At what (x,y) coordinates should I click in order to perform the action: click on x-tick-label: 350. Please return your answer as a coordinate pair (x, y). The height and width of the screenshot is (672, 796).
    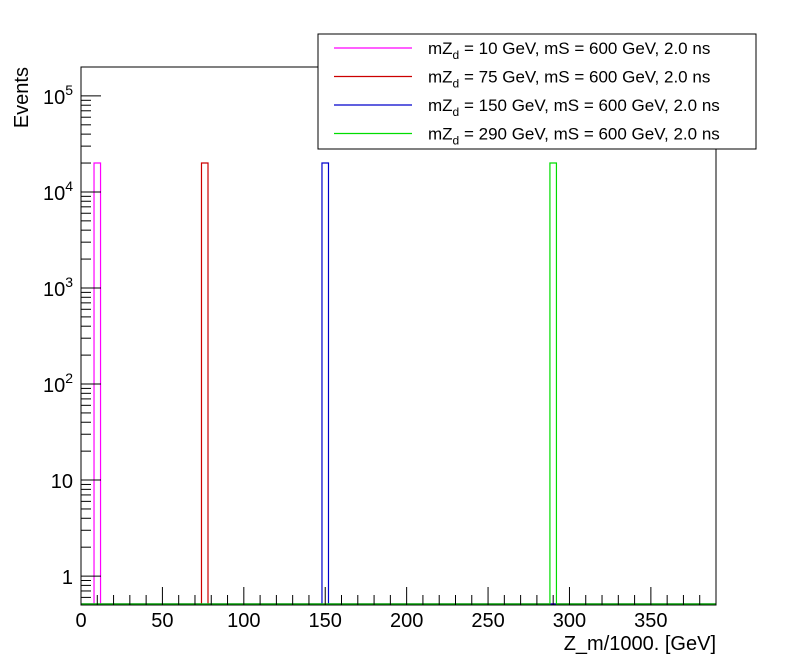
    Looking at the image, I should click on (650, 621).